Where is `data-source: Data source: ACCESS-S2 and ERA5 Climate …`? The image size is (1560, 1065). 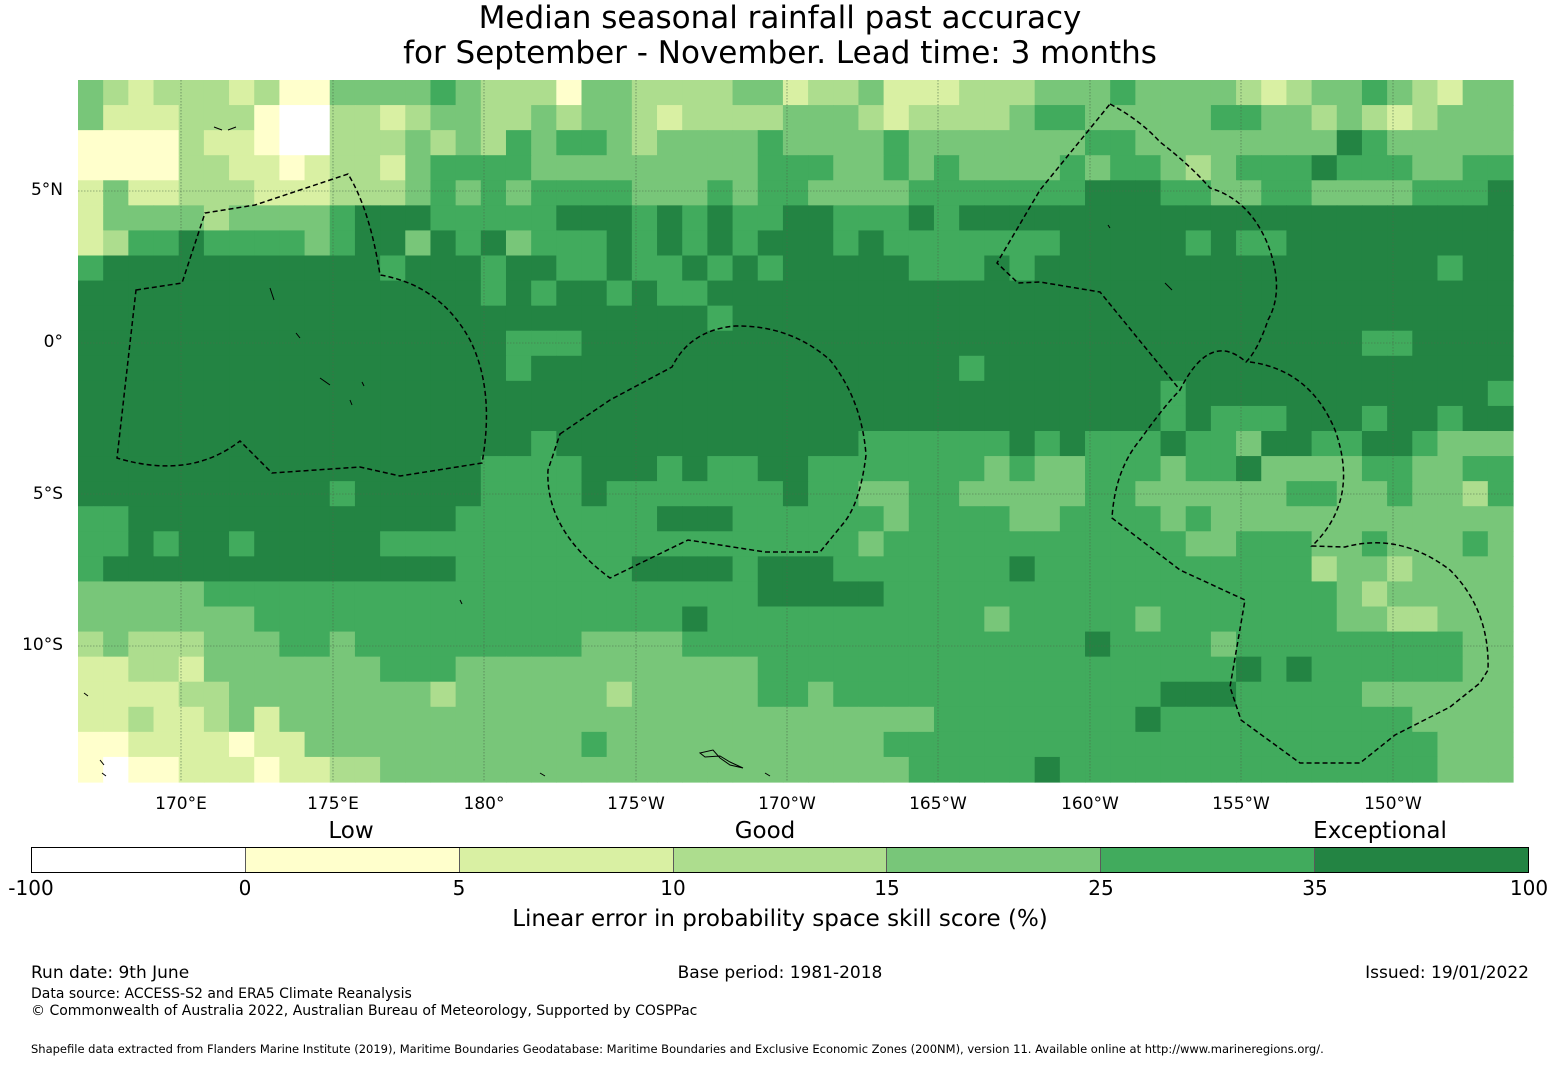 data-source: Data source: ACCESS-S2 and ERA5 Climate … is located at coordinates (221, 994).